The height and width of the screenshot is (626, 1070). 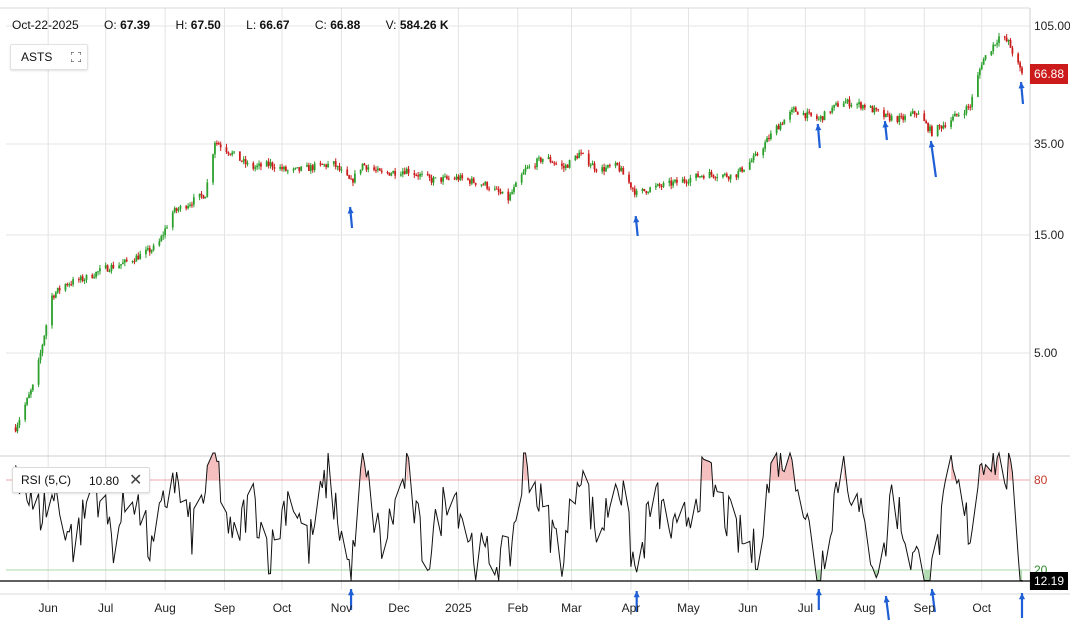 What do you see at coordinates (81, 480) in the screenshot?
I see `rsi-legend: RSI (5,C) 10.80 ✕` at bounding box center [81, 480].